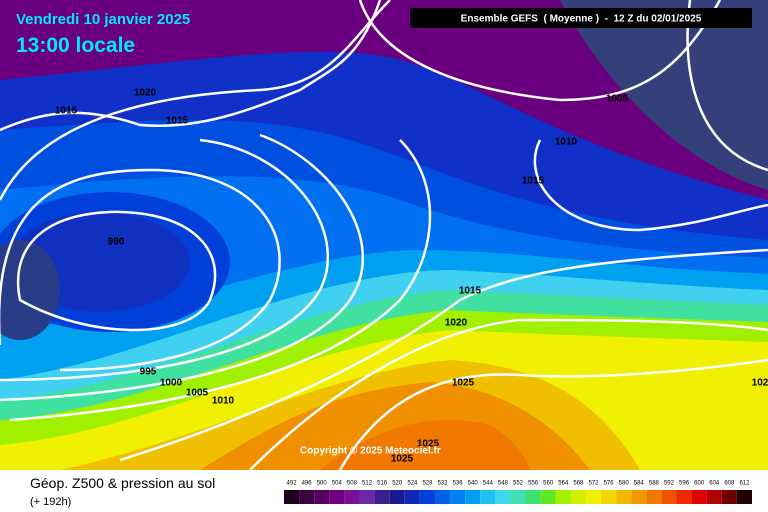 Image resolution: width=768 pixels, height=512 pixels. I want to click on forecast-time: 13:00 locale, so click(75, 45).